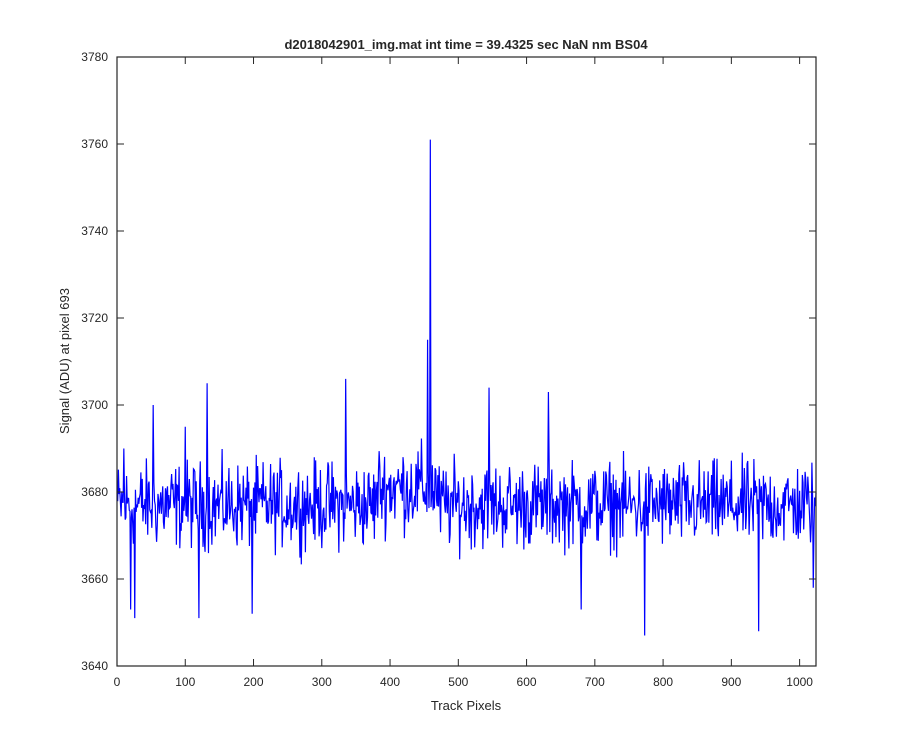  I want to click on x-axis-label: Track Pixels, so click(466, 705).